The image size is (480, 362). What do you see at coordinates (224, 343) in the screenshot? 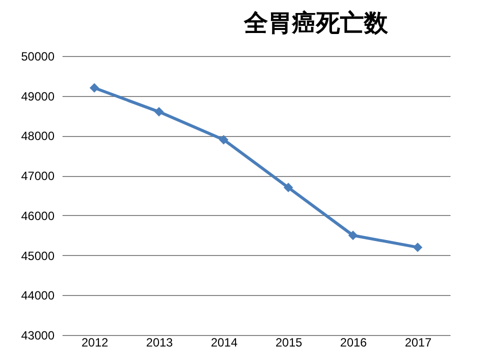
I see `x-tick-label: 2014` at bounding box center [224, 343].